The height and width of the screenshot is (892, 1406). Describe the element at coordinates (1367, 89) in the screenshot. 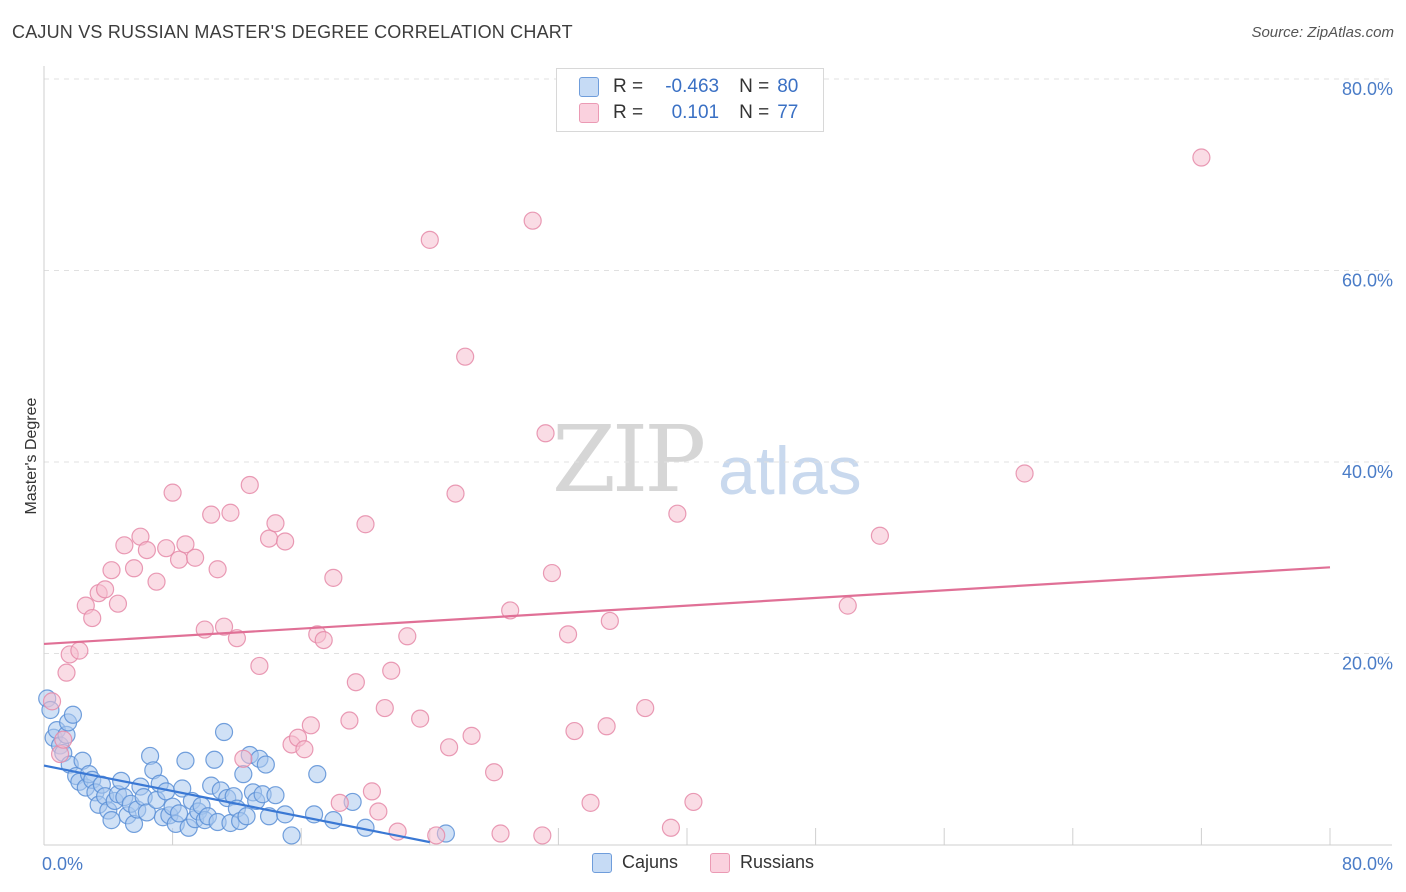

I see `y-tick-label-80: 80.0%` at that location.